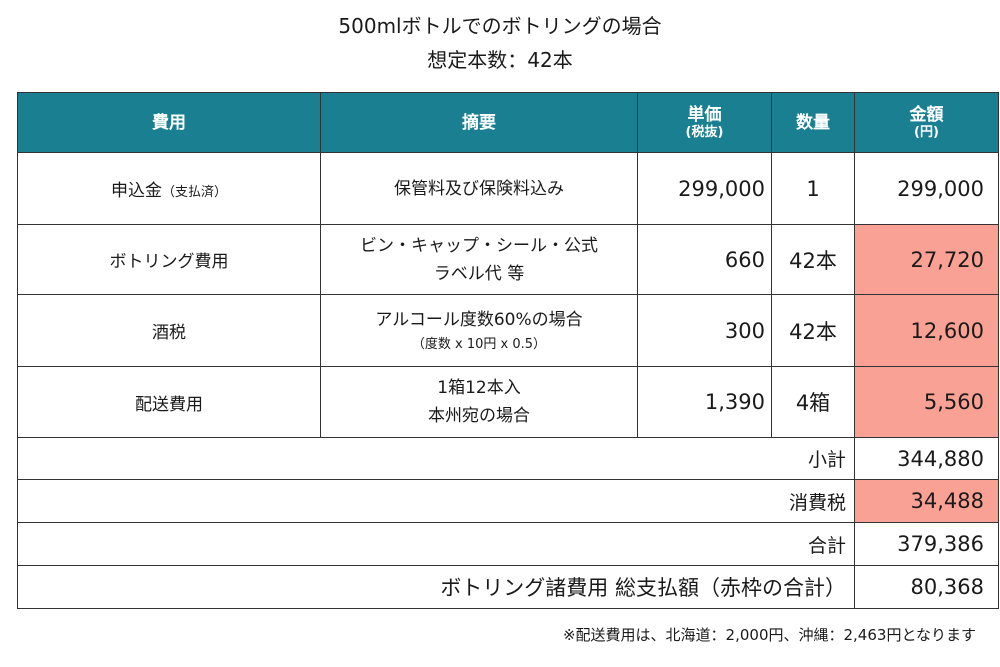 The width and height of the screenshot is (1000, 667). Describe the element at coordinates (704, 402) in the screenshot. I see `row-unit-price: 1,390` at that location.